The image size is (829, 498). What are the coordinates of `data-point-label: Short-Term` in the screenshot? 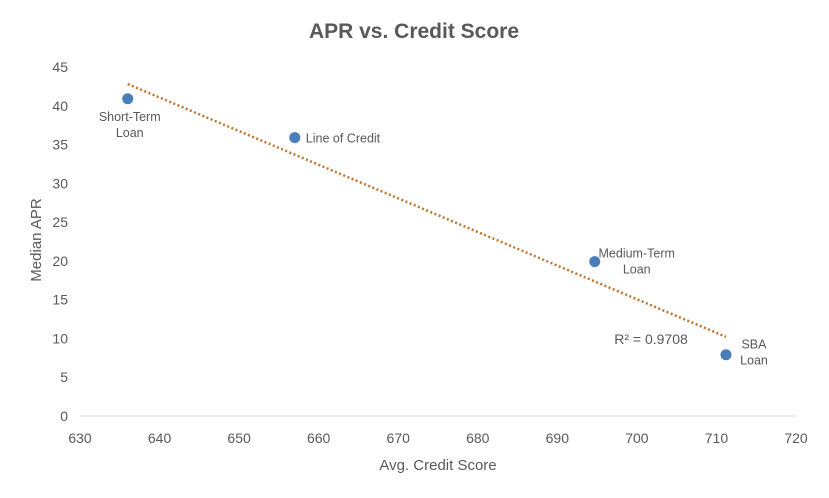 It's located at (130, 117).